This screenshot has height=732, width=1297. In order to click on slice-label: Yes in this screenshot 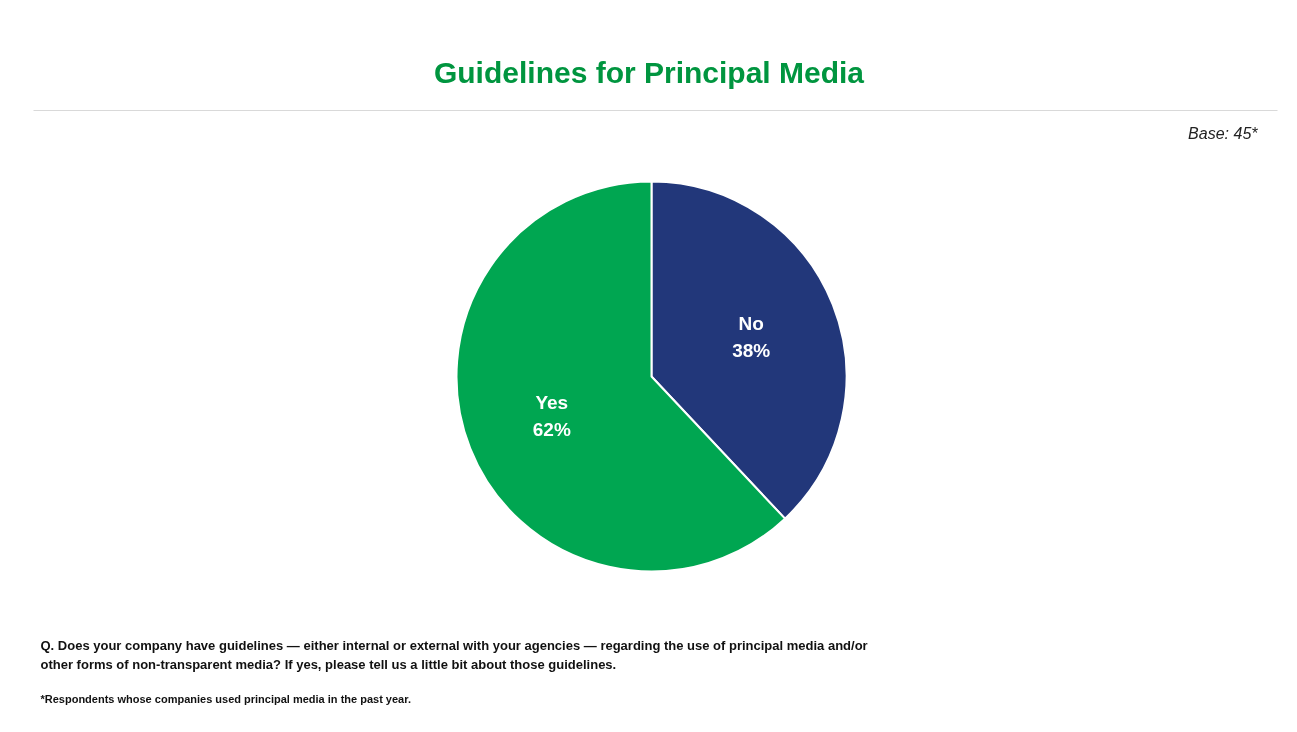, I will do `click(552, 403)`.